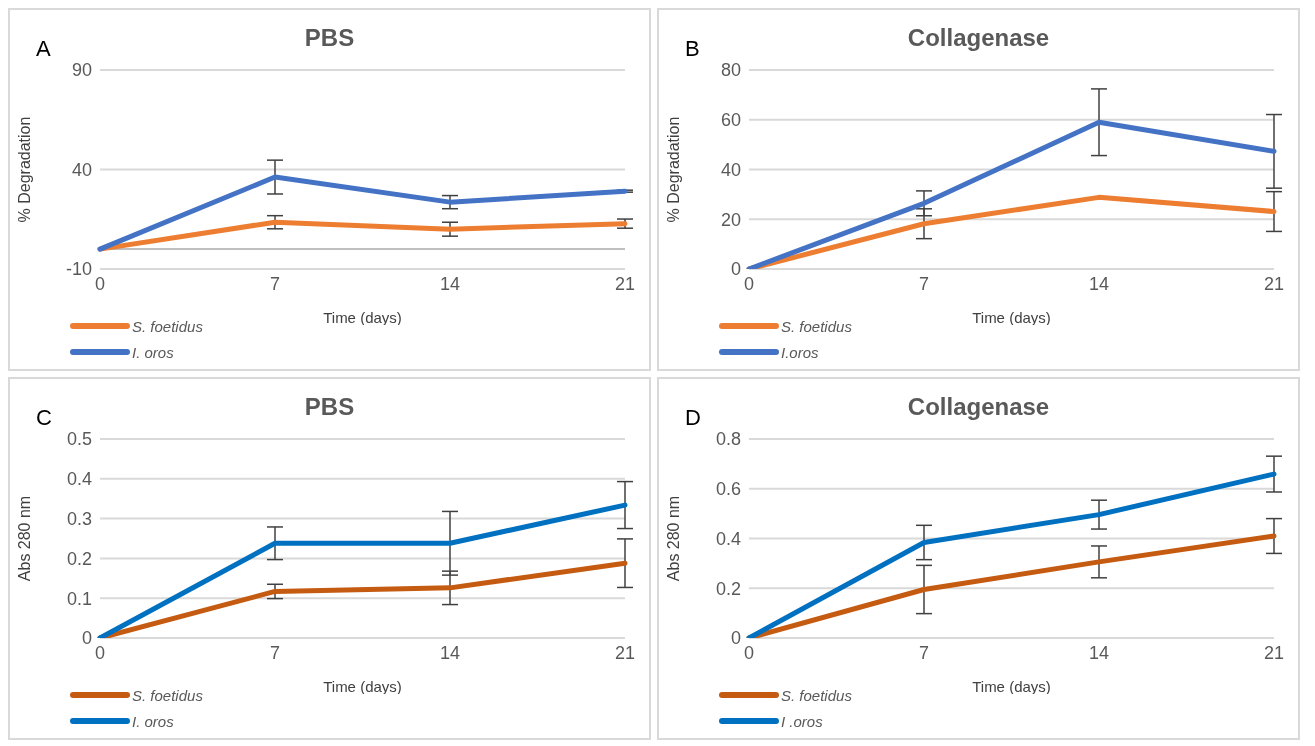 Image resolution: width=1315 pixels, height=746 pixels. Describe the element at coordinates (730, 120) in the screenshot. I see `y-tick-label: 60` at that location.